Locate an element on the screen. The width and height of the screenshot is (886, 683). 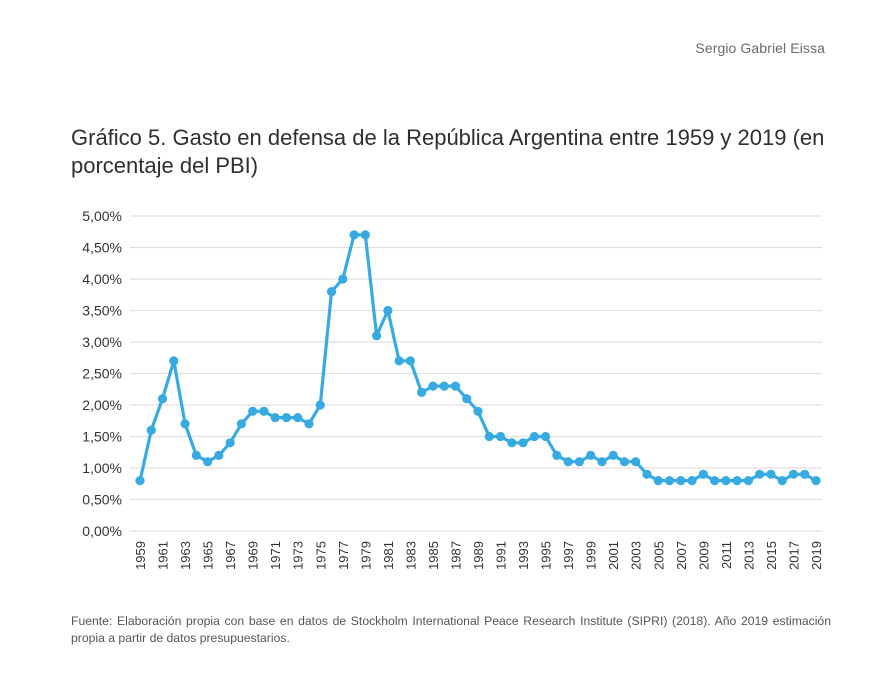
x-tick-label: 2011 is located at coordinates (726, 555).